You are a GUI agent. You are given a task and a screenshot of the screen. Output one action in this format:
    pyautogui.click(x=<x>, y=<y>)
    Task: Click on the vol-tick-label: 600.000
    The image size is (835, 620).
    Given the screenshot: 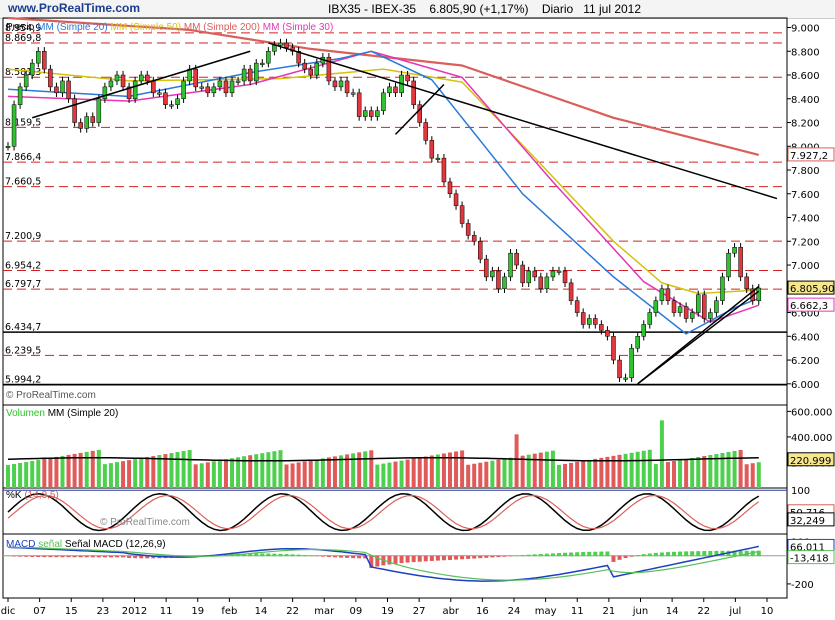 What is the action you would take?
    pyautogui.click(x=811, y=412)
    